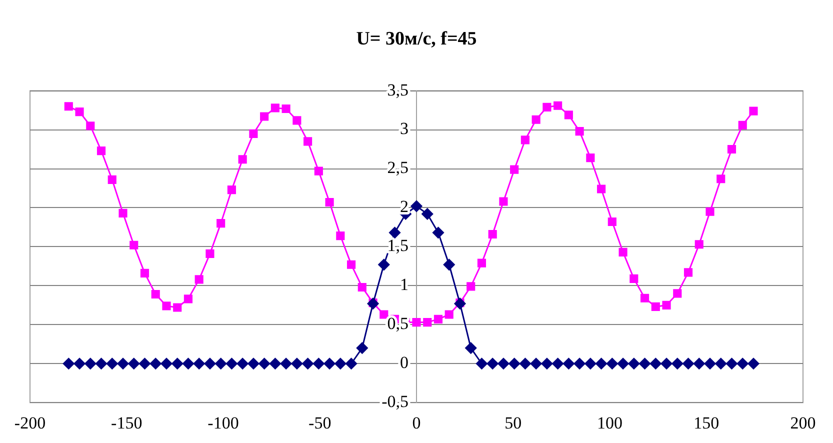 This screenshot has width=833, height=443. What do you see at coordinates (513, 422) in the screenshot?
I see `x-tick-label: 50` at bounding box center [513, 422].